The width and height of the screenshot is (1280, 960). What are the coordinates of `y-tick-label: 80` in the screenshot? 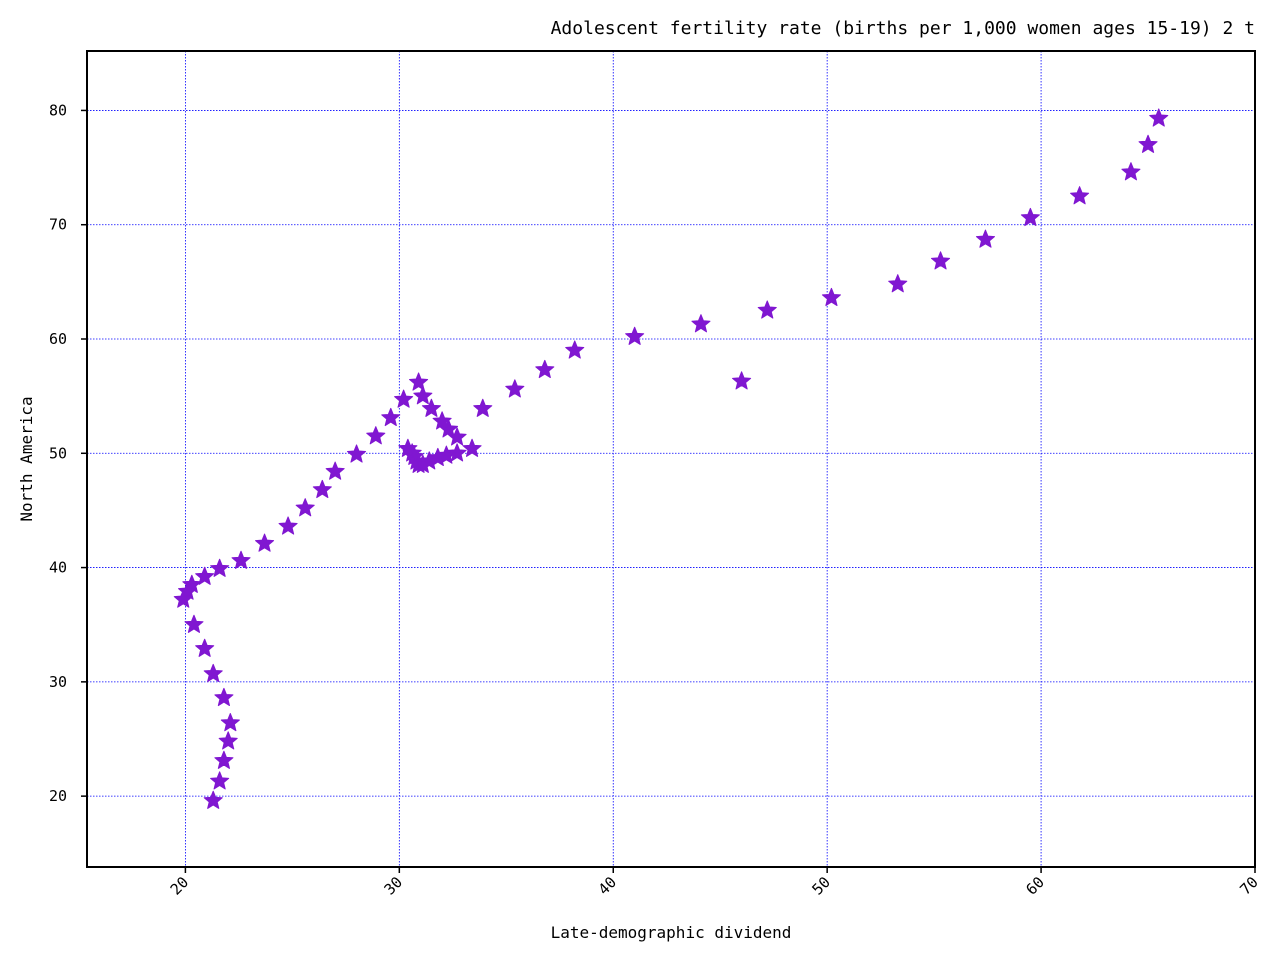 It's located at (58, 110).